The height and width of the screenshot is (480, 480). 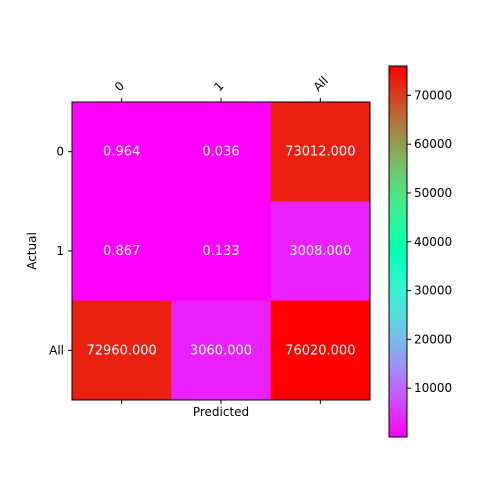 I want to click on y-tick-label: All, so click(x=56, y=350).